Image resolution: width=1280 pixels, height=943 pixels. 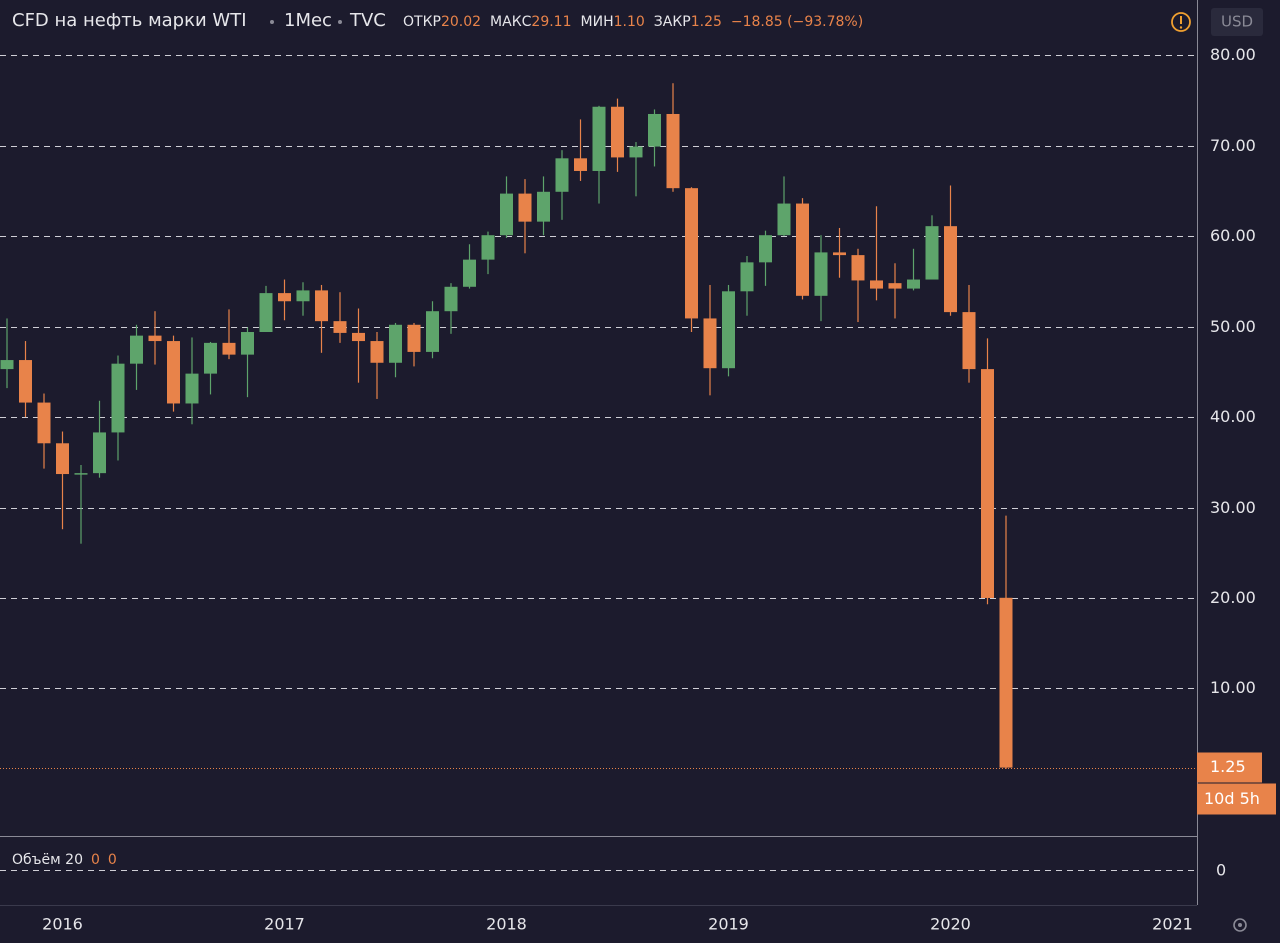 I want to click on warning-icon, so click(x=1181, y=22).